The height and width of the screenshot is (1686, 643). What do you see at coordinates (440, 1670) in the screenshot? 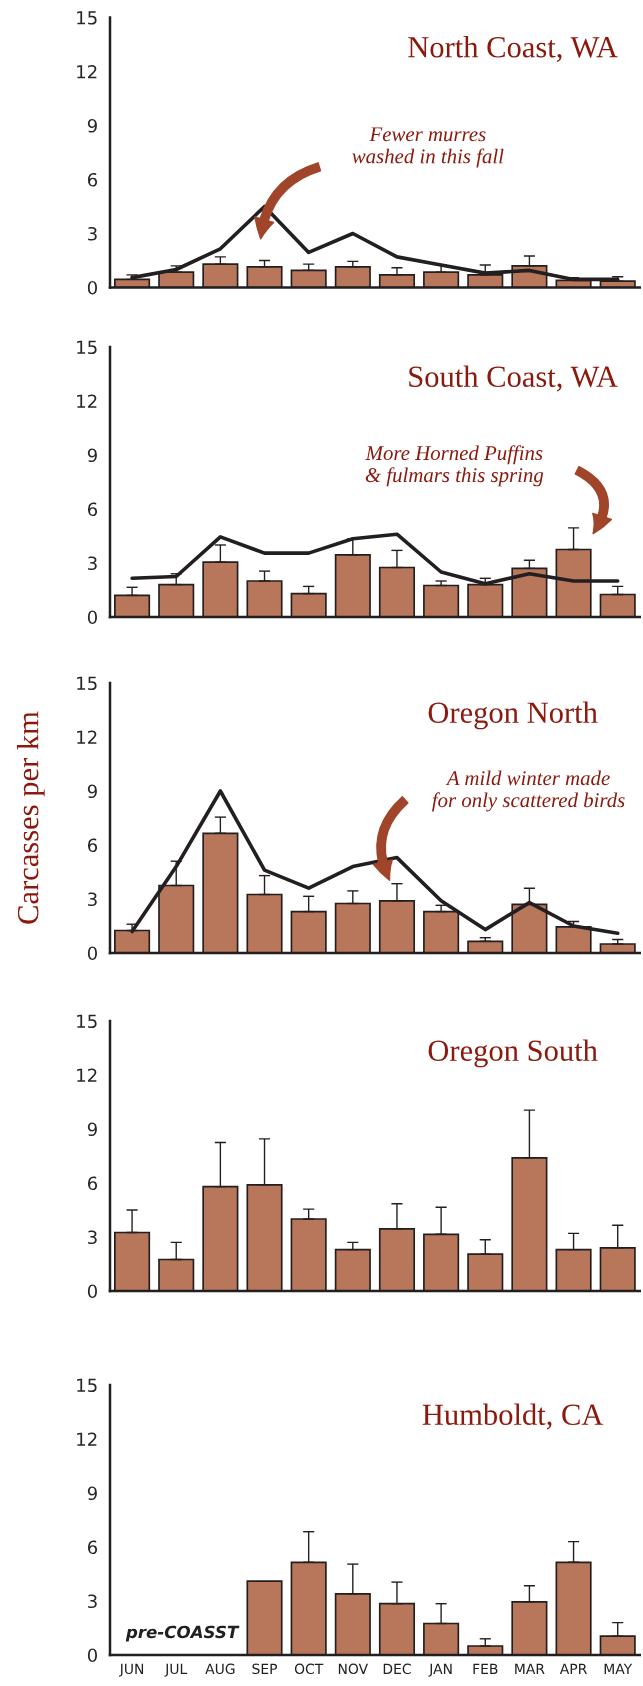
I see `x-tick-label: JAN` at bounding box center [440, 1670].